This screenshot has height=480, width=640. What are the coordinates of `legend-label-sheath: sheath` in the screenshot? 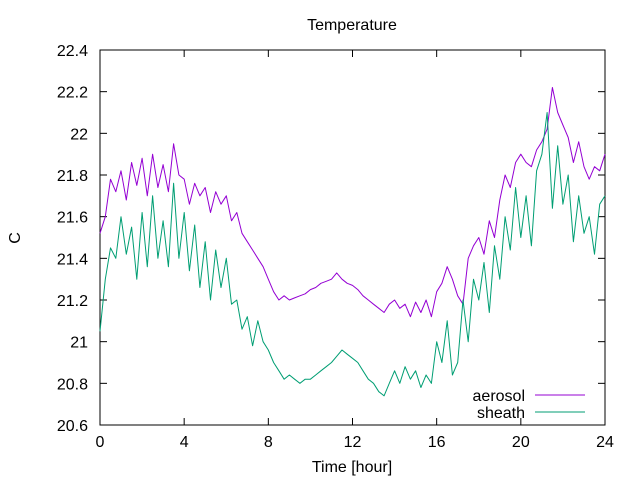 It's located at (501, 413).